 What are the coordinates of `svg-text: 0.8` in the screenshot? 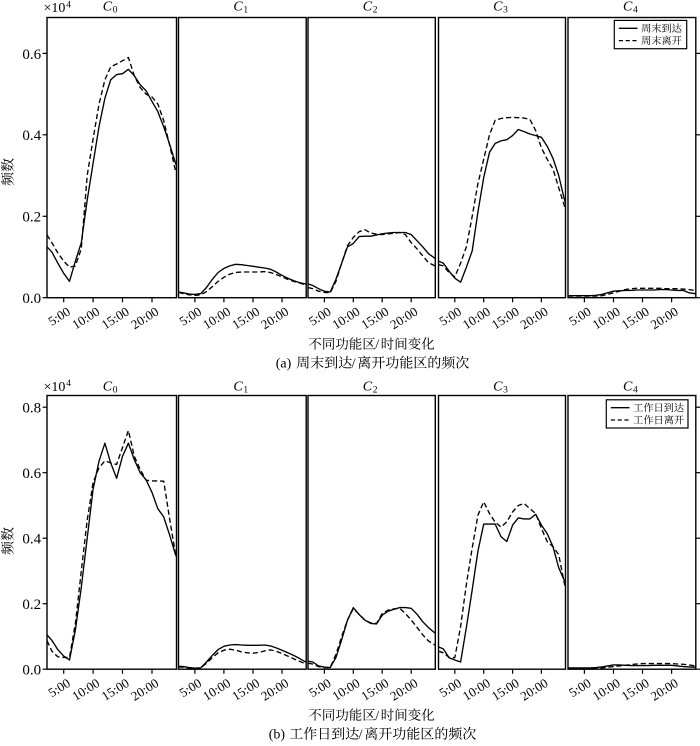 It's located at (31, 409).